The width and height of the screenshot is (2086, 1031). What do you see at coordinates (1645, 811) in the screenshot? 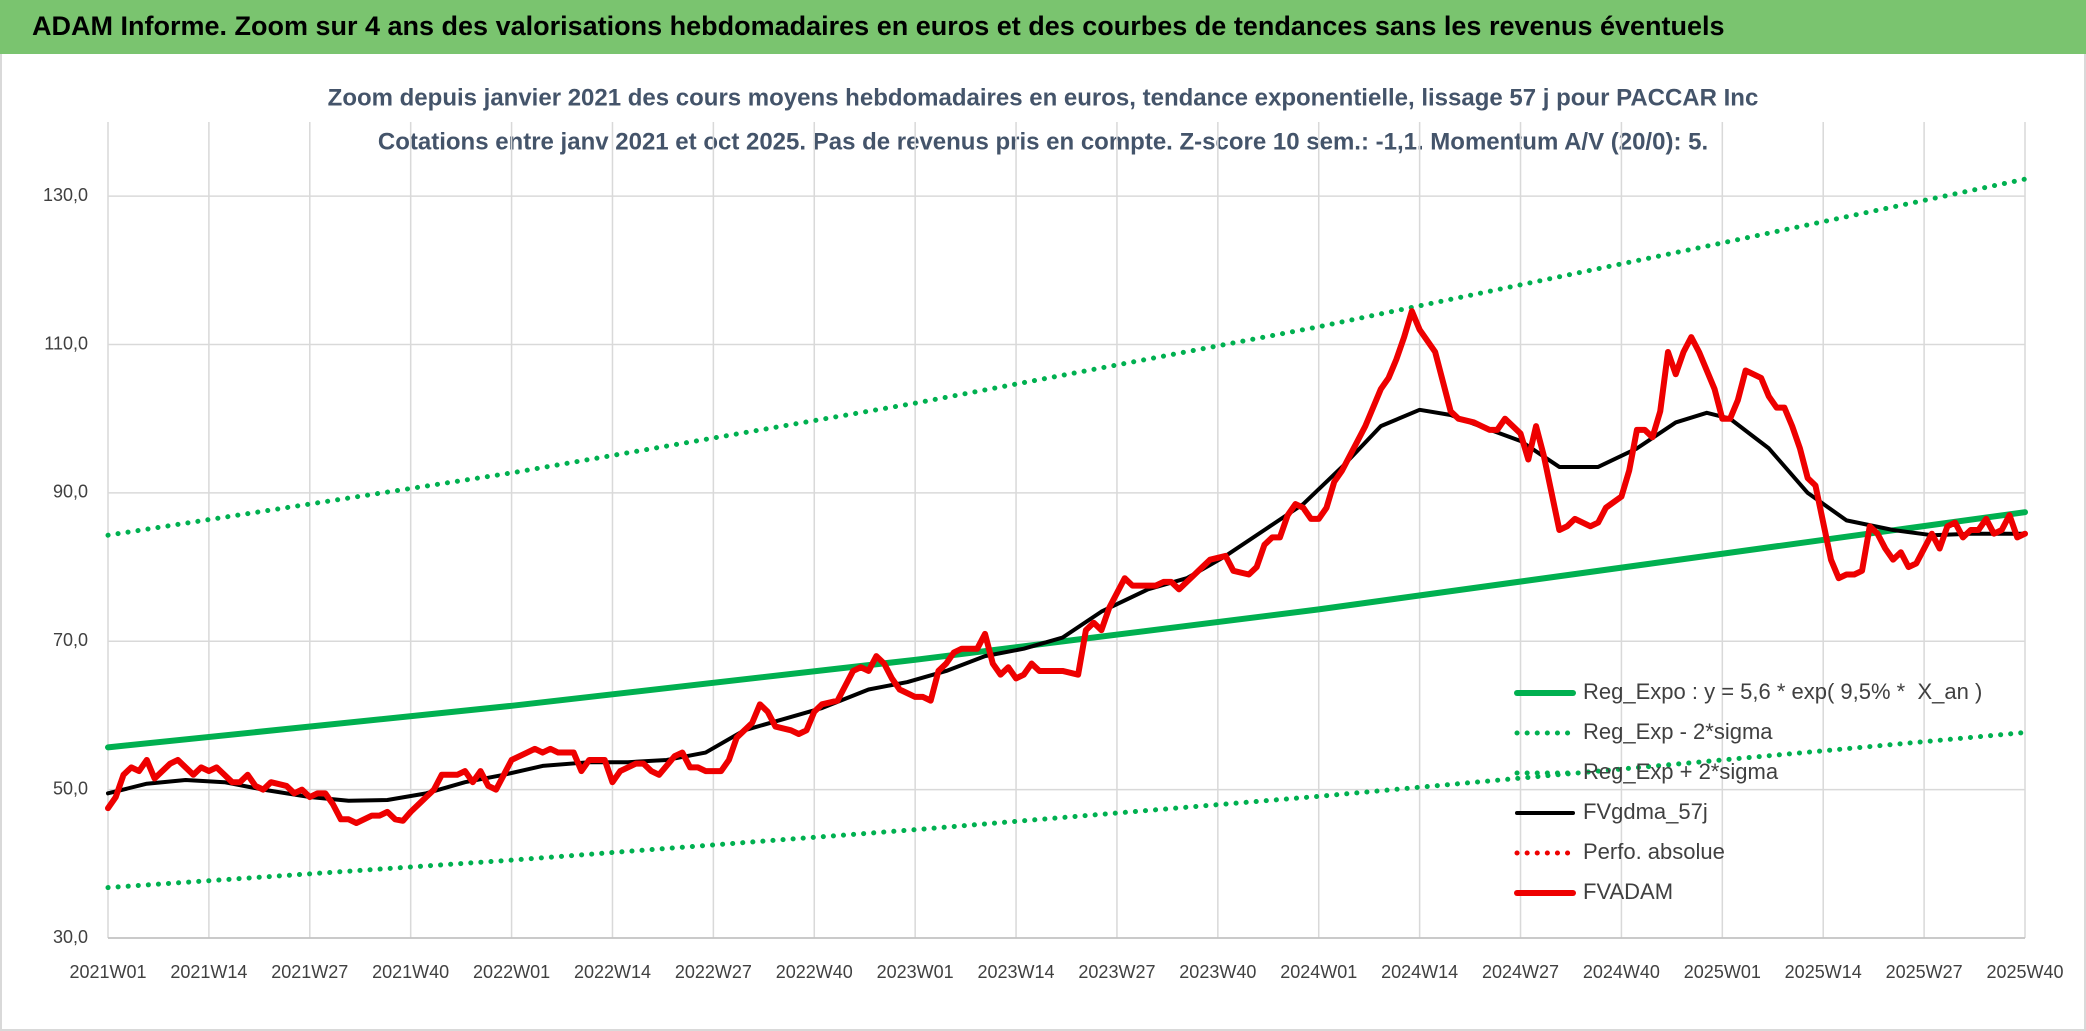
I see `legend-label: FVgdma_57j` at bounding box center [1645, 811].